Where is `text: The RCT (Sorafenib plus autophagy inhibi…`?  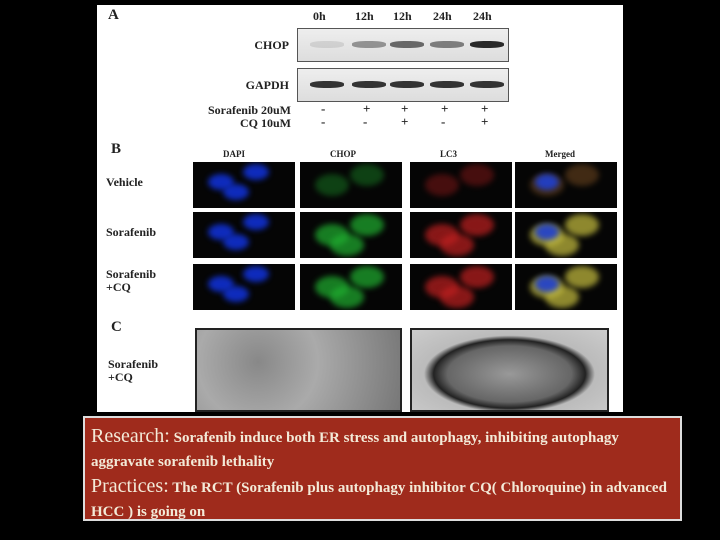
text: The RCT (Sorafenib plus autophagy inhibi… is located at coordinates (379, 500).